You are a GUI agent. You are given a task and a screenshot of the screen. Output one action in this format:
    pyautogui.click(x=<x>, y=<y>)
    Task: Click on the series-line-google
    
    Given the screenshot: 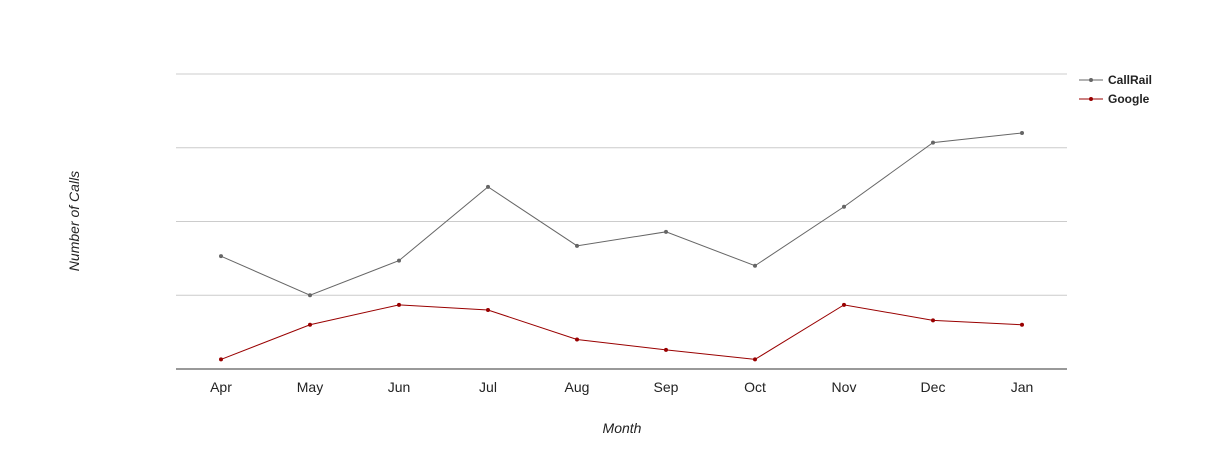 What is the action you would take?
    pyautogui.click(x=621, y=332)
    